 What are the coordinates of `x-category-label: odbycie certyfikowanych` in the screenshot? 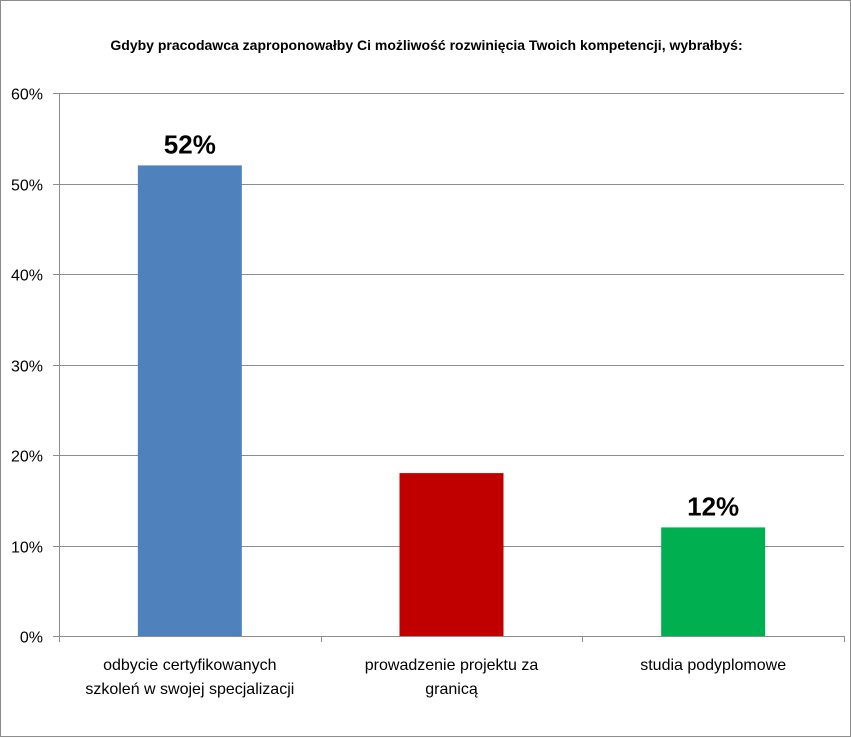 It's located at (189, 665).